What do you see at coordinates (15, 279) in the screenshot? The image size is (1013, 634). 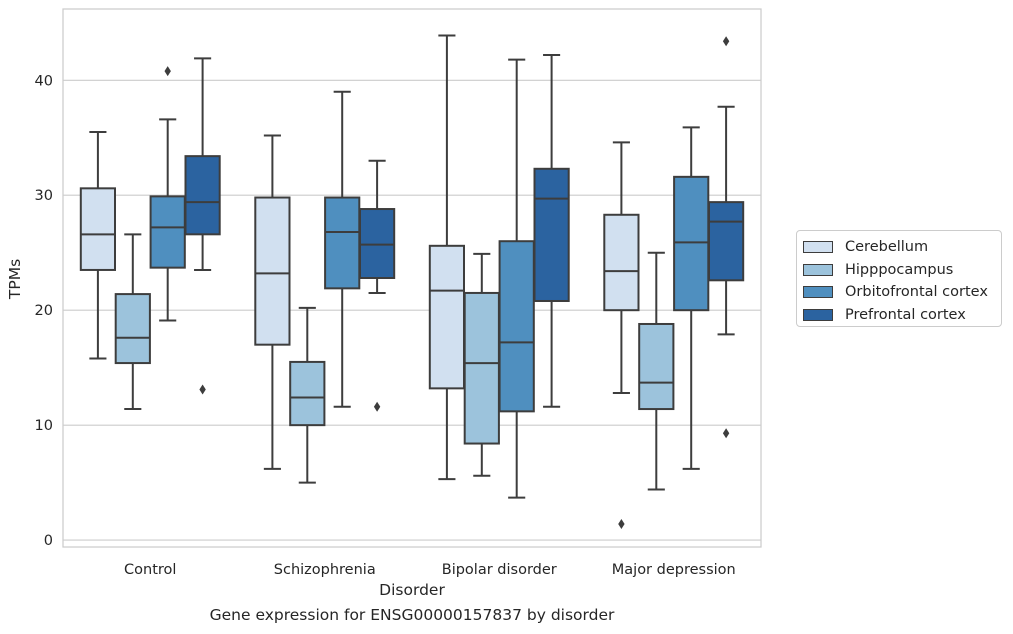 I see `y-axis-label: TPMs` at bounding box center [15, 279].